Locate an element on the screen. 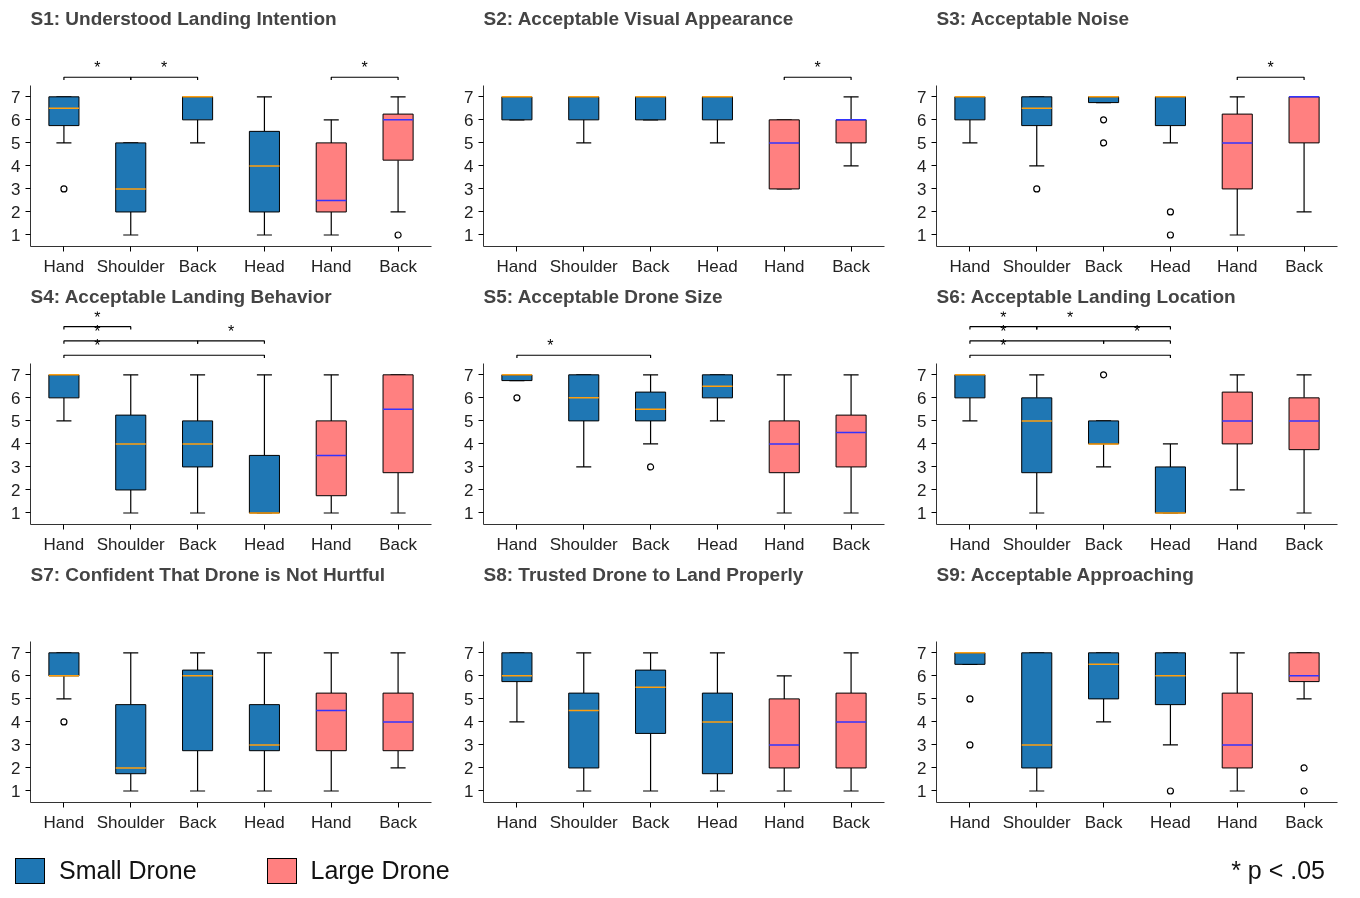 The height and width of the screenshot is (898, 1360). chart-title: S1: Understood Landing Intention is located at coordinates (183, 18).